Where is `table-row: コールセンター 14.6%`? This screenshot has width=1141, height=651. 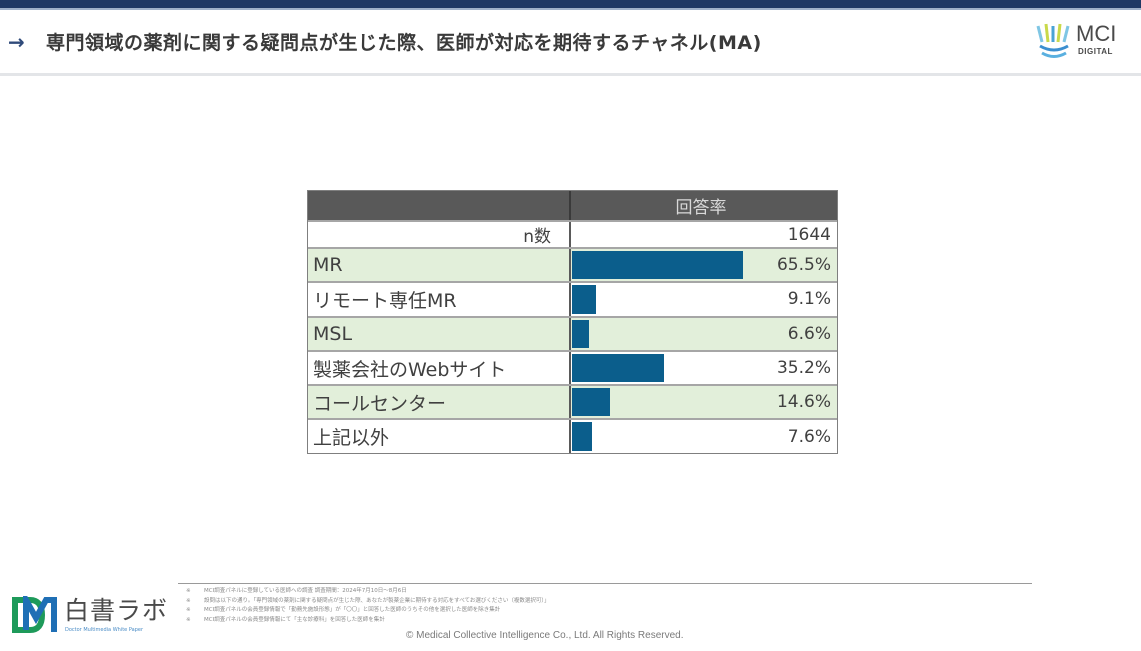
table-row: コールセンター 14.6% is located at coordinates (572, 401).